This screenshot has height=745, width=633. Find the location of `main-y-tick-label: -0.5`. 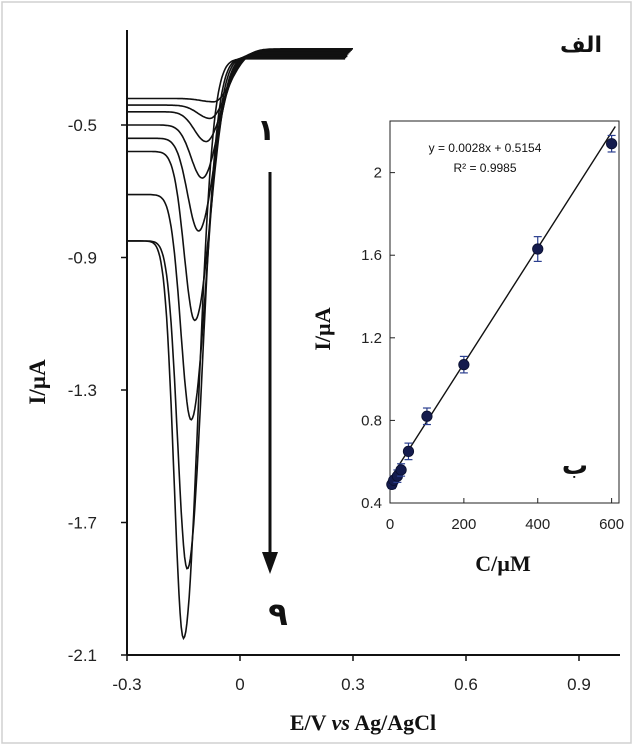

main-y-tick-label: -0.5 is located at coordinates (82, 125).